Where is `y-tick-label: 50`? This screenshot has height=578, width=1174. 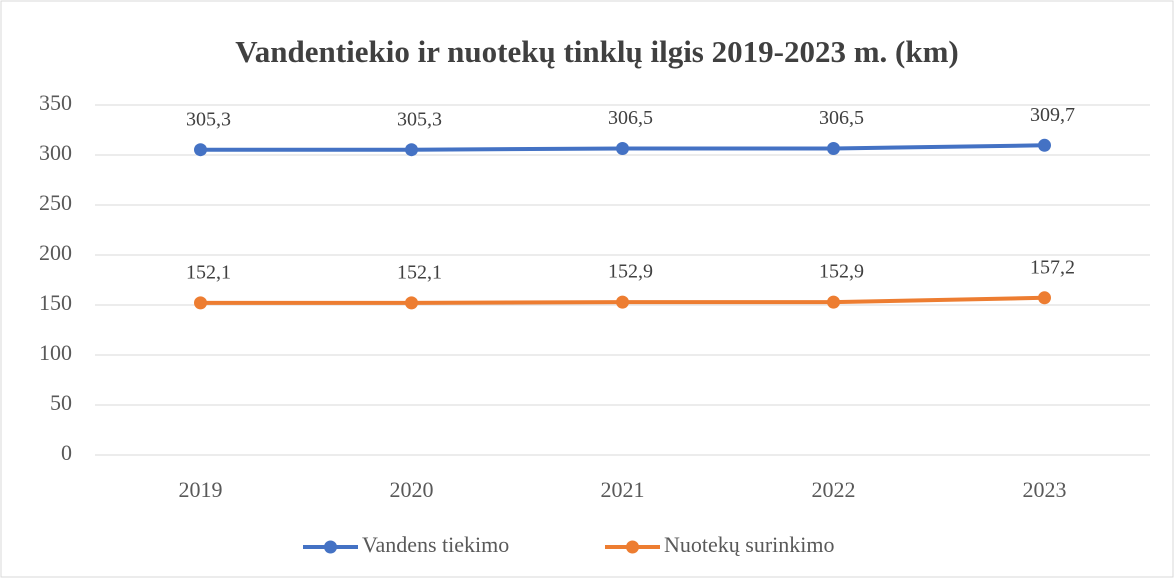
y-tick-label: 50 is located at coordinates (61, 402).